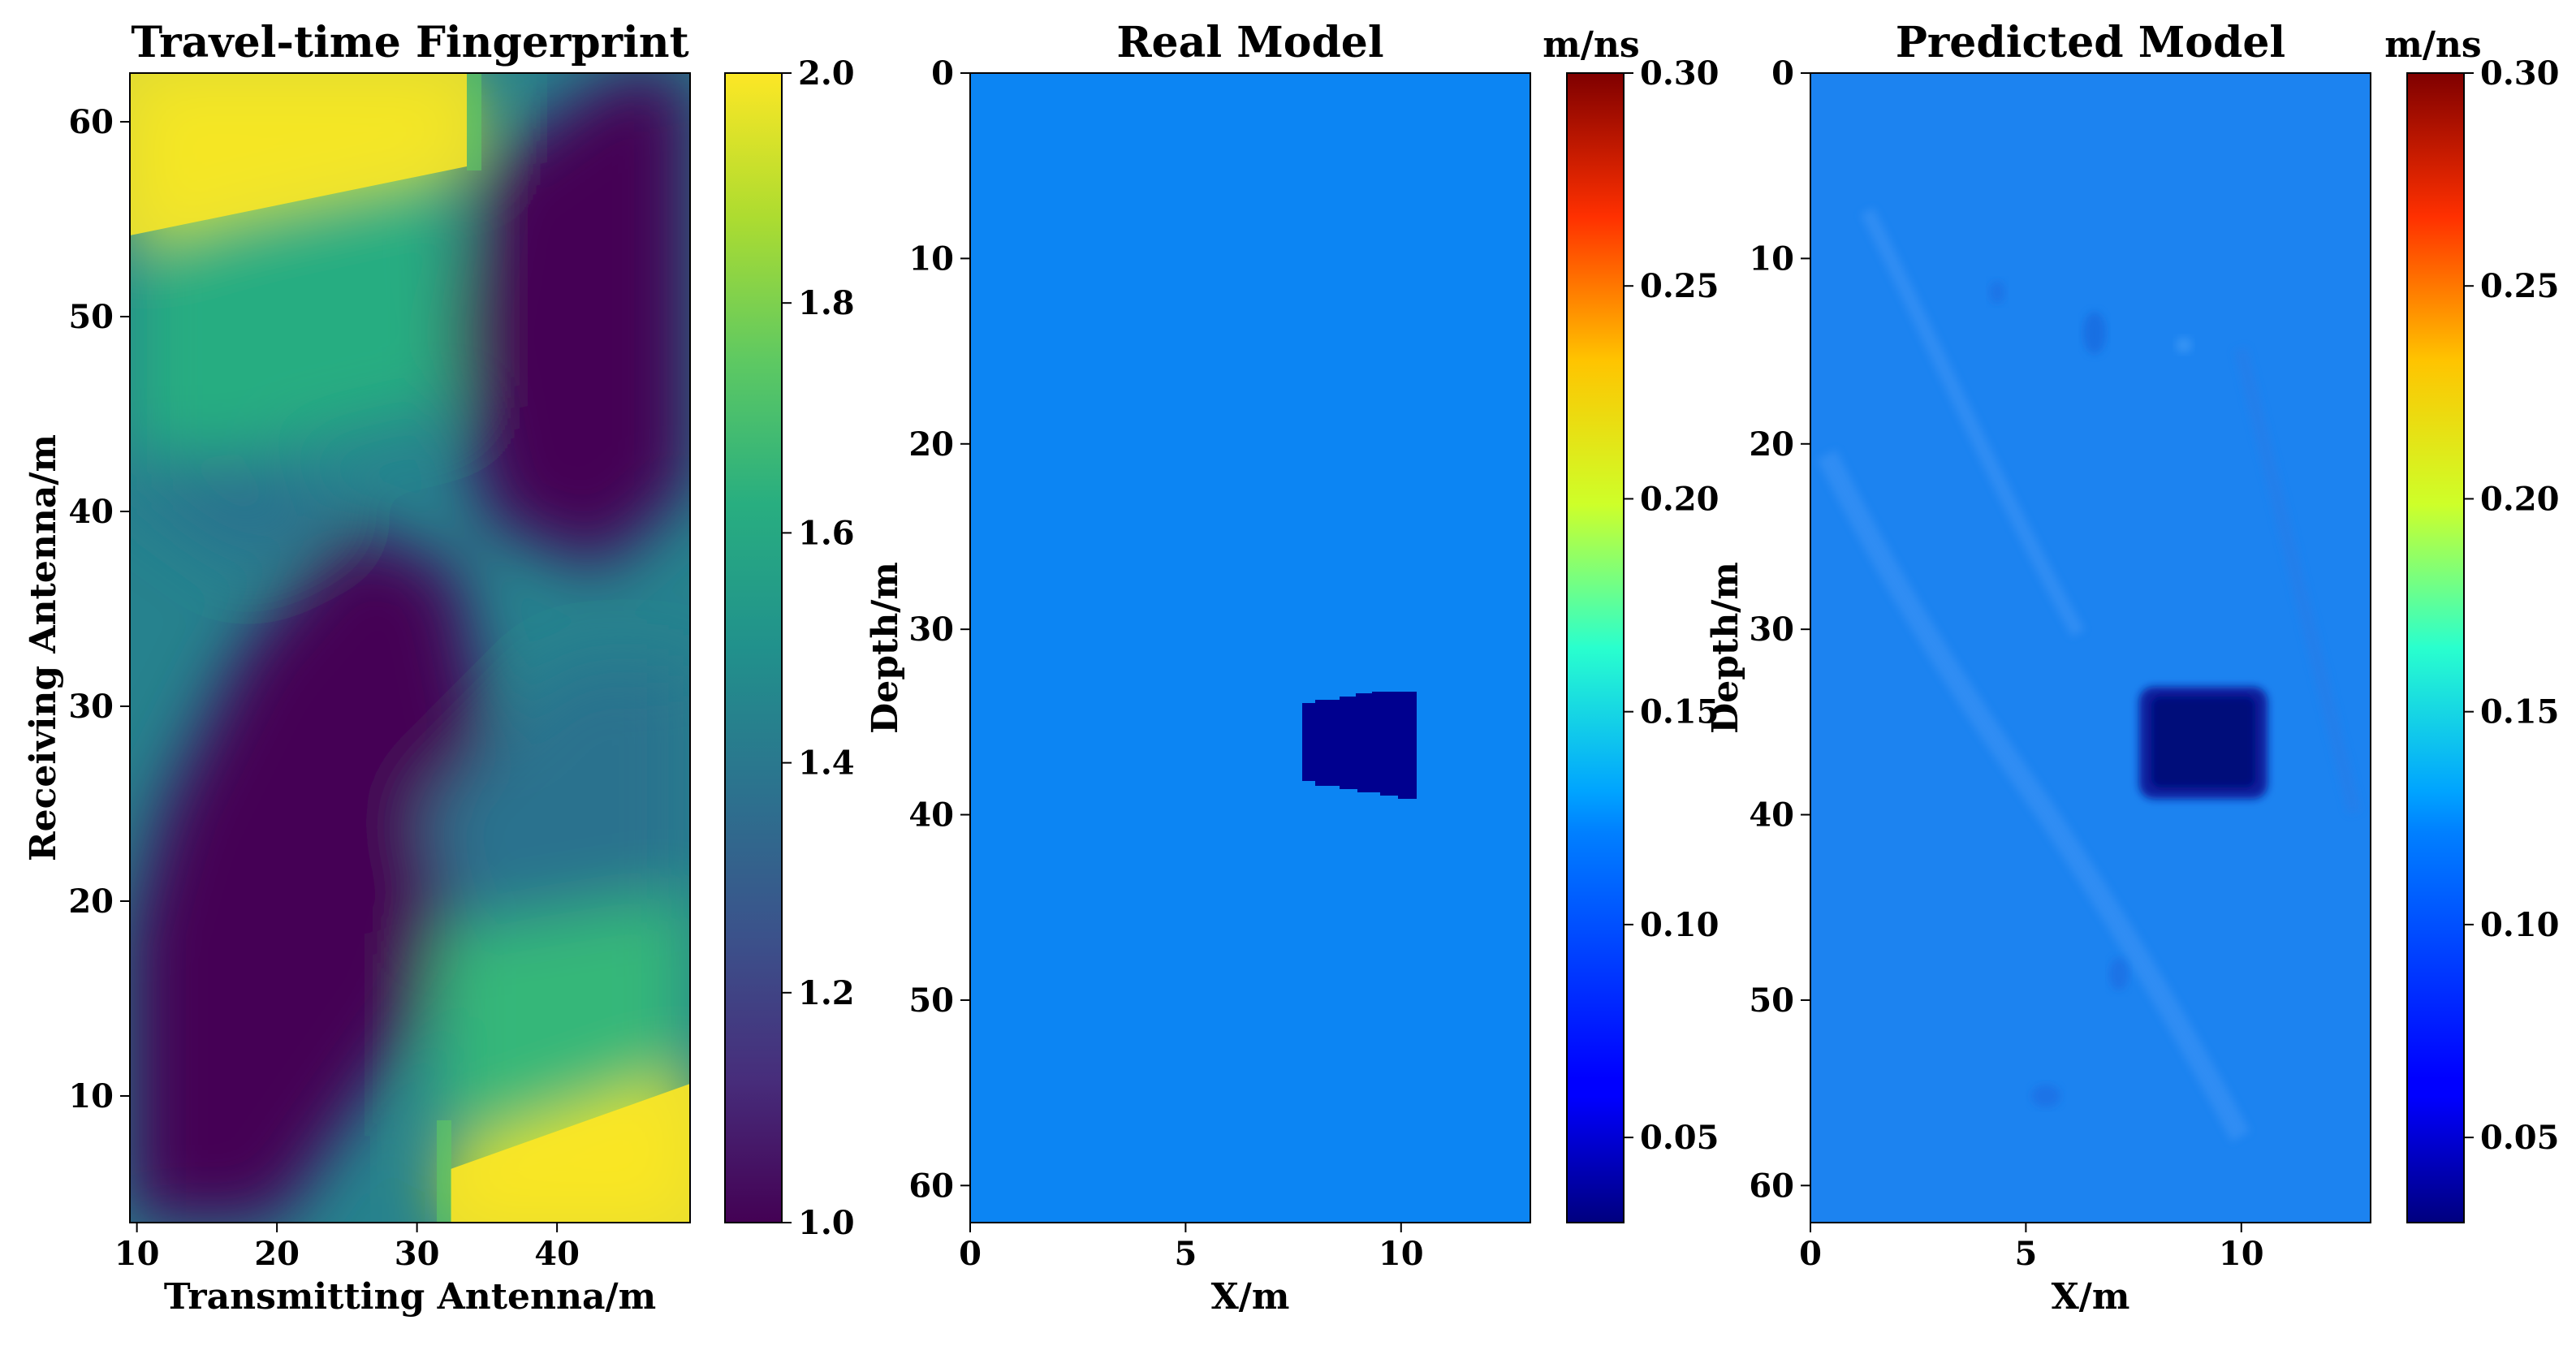  Describe the element at coordinates (1359, 745) in the screenshot. I see `anomaly-block-real-model` at that location.